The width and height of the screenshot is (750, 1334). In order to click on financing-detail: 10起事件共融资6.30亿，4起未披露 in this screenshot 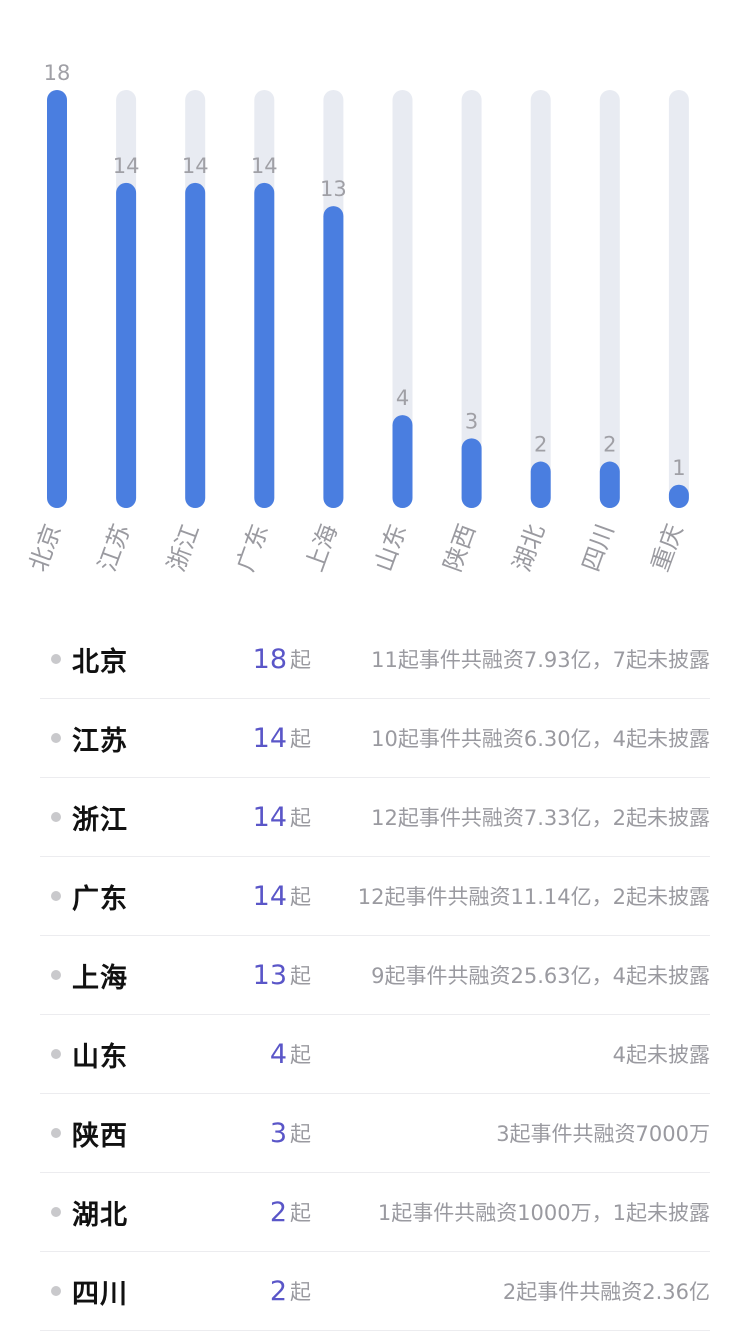, I will do `click(540, 739)`.